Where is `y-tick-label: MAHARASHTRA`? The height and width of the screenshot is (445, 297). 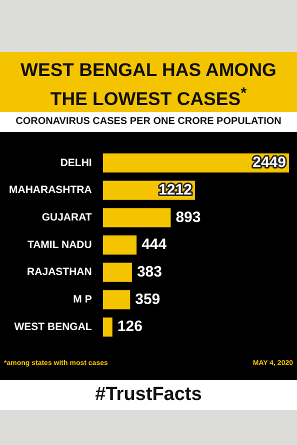
y-tick-label: MAHARASHTRA is located at coordinates (50, 190).